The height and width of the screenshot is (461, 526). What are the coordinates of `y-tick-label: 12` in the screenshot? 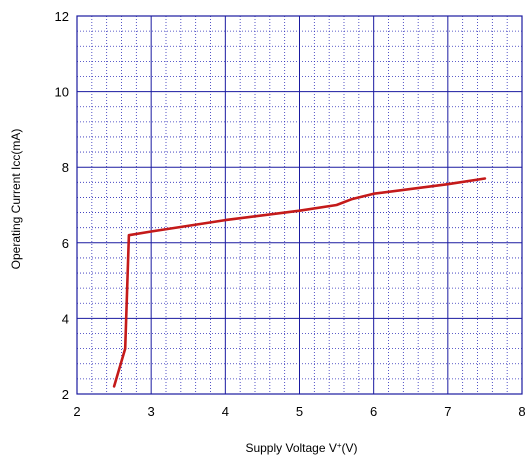 It's located at (62, 16).